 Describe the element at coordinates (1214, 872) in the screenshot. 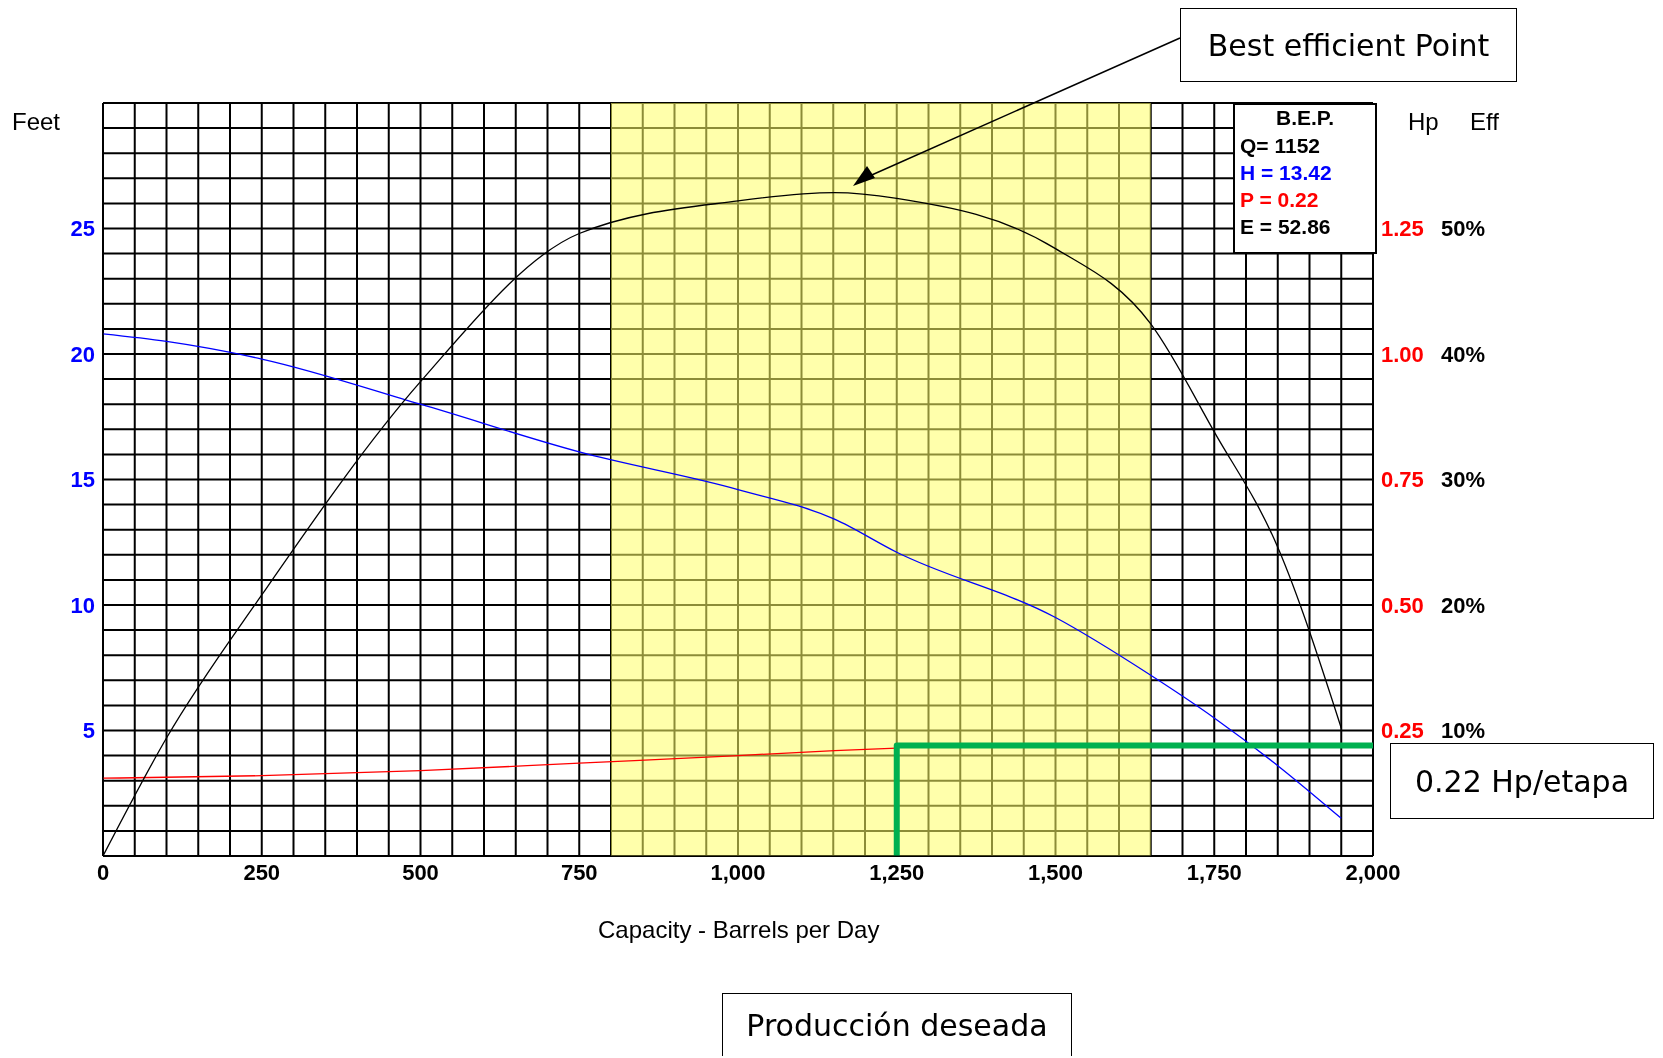

I see `x-tick-label: 1,750` at that location.